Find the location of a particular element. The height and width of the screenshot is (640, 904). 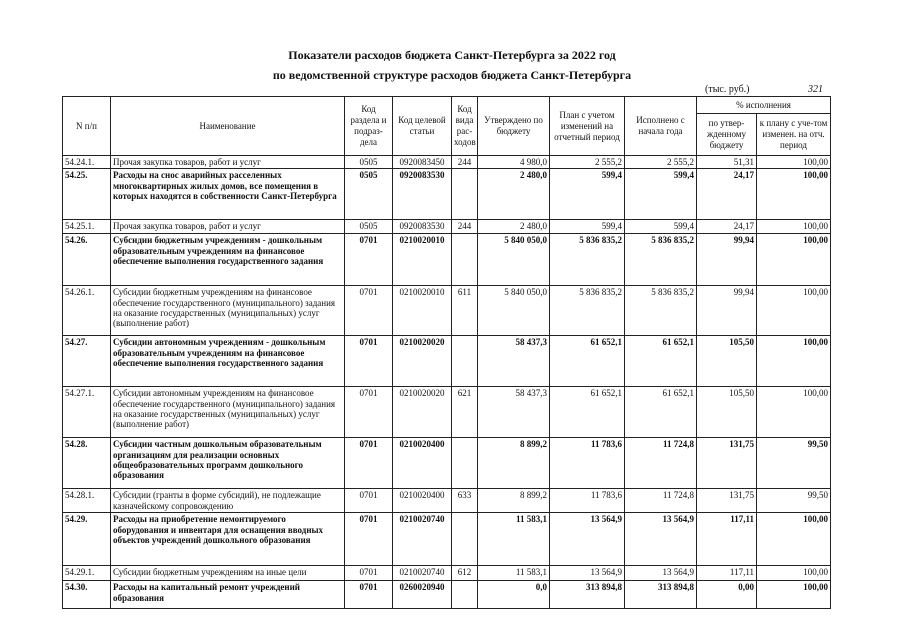

table-cell: 54.27.1. is located at coordinates (86, 412).